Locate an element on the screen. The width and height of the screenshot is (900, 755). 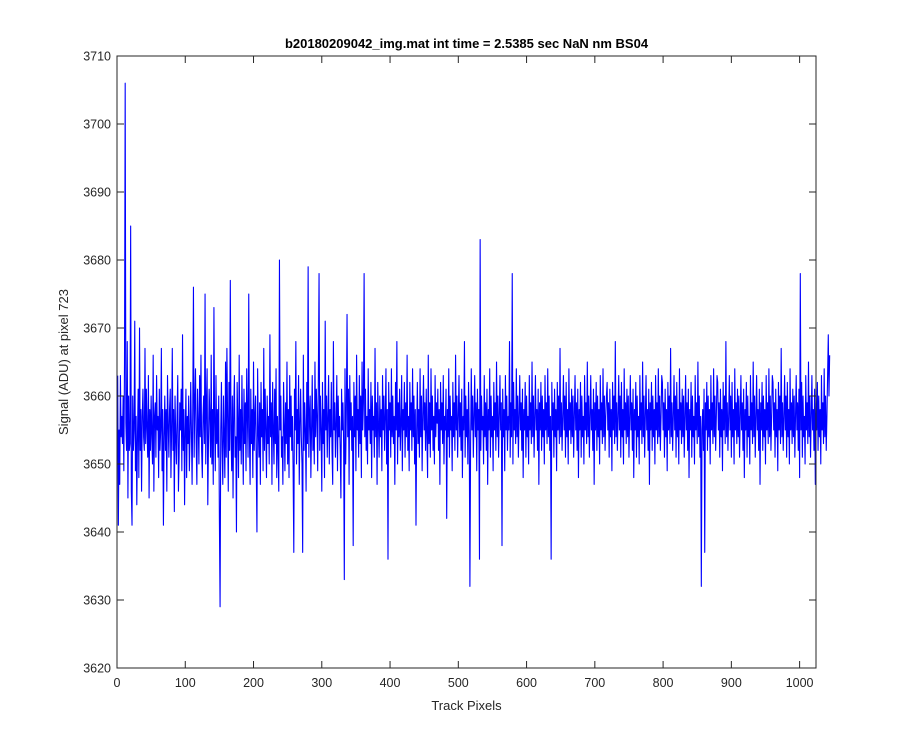
x-tick-label: 200 is located at coordinates (253, 683).